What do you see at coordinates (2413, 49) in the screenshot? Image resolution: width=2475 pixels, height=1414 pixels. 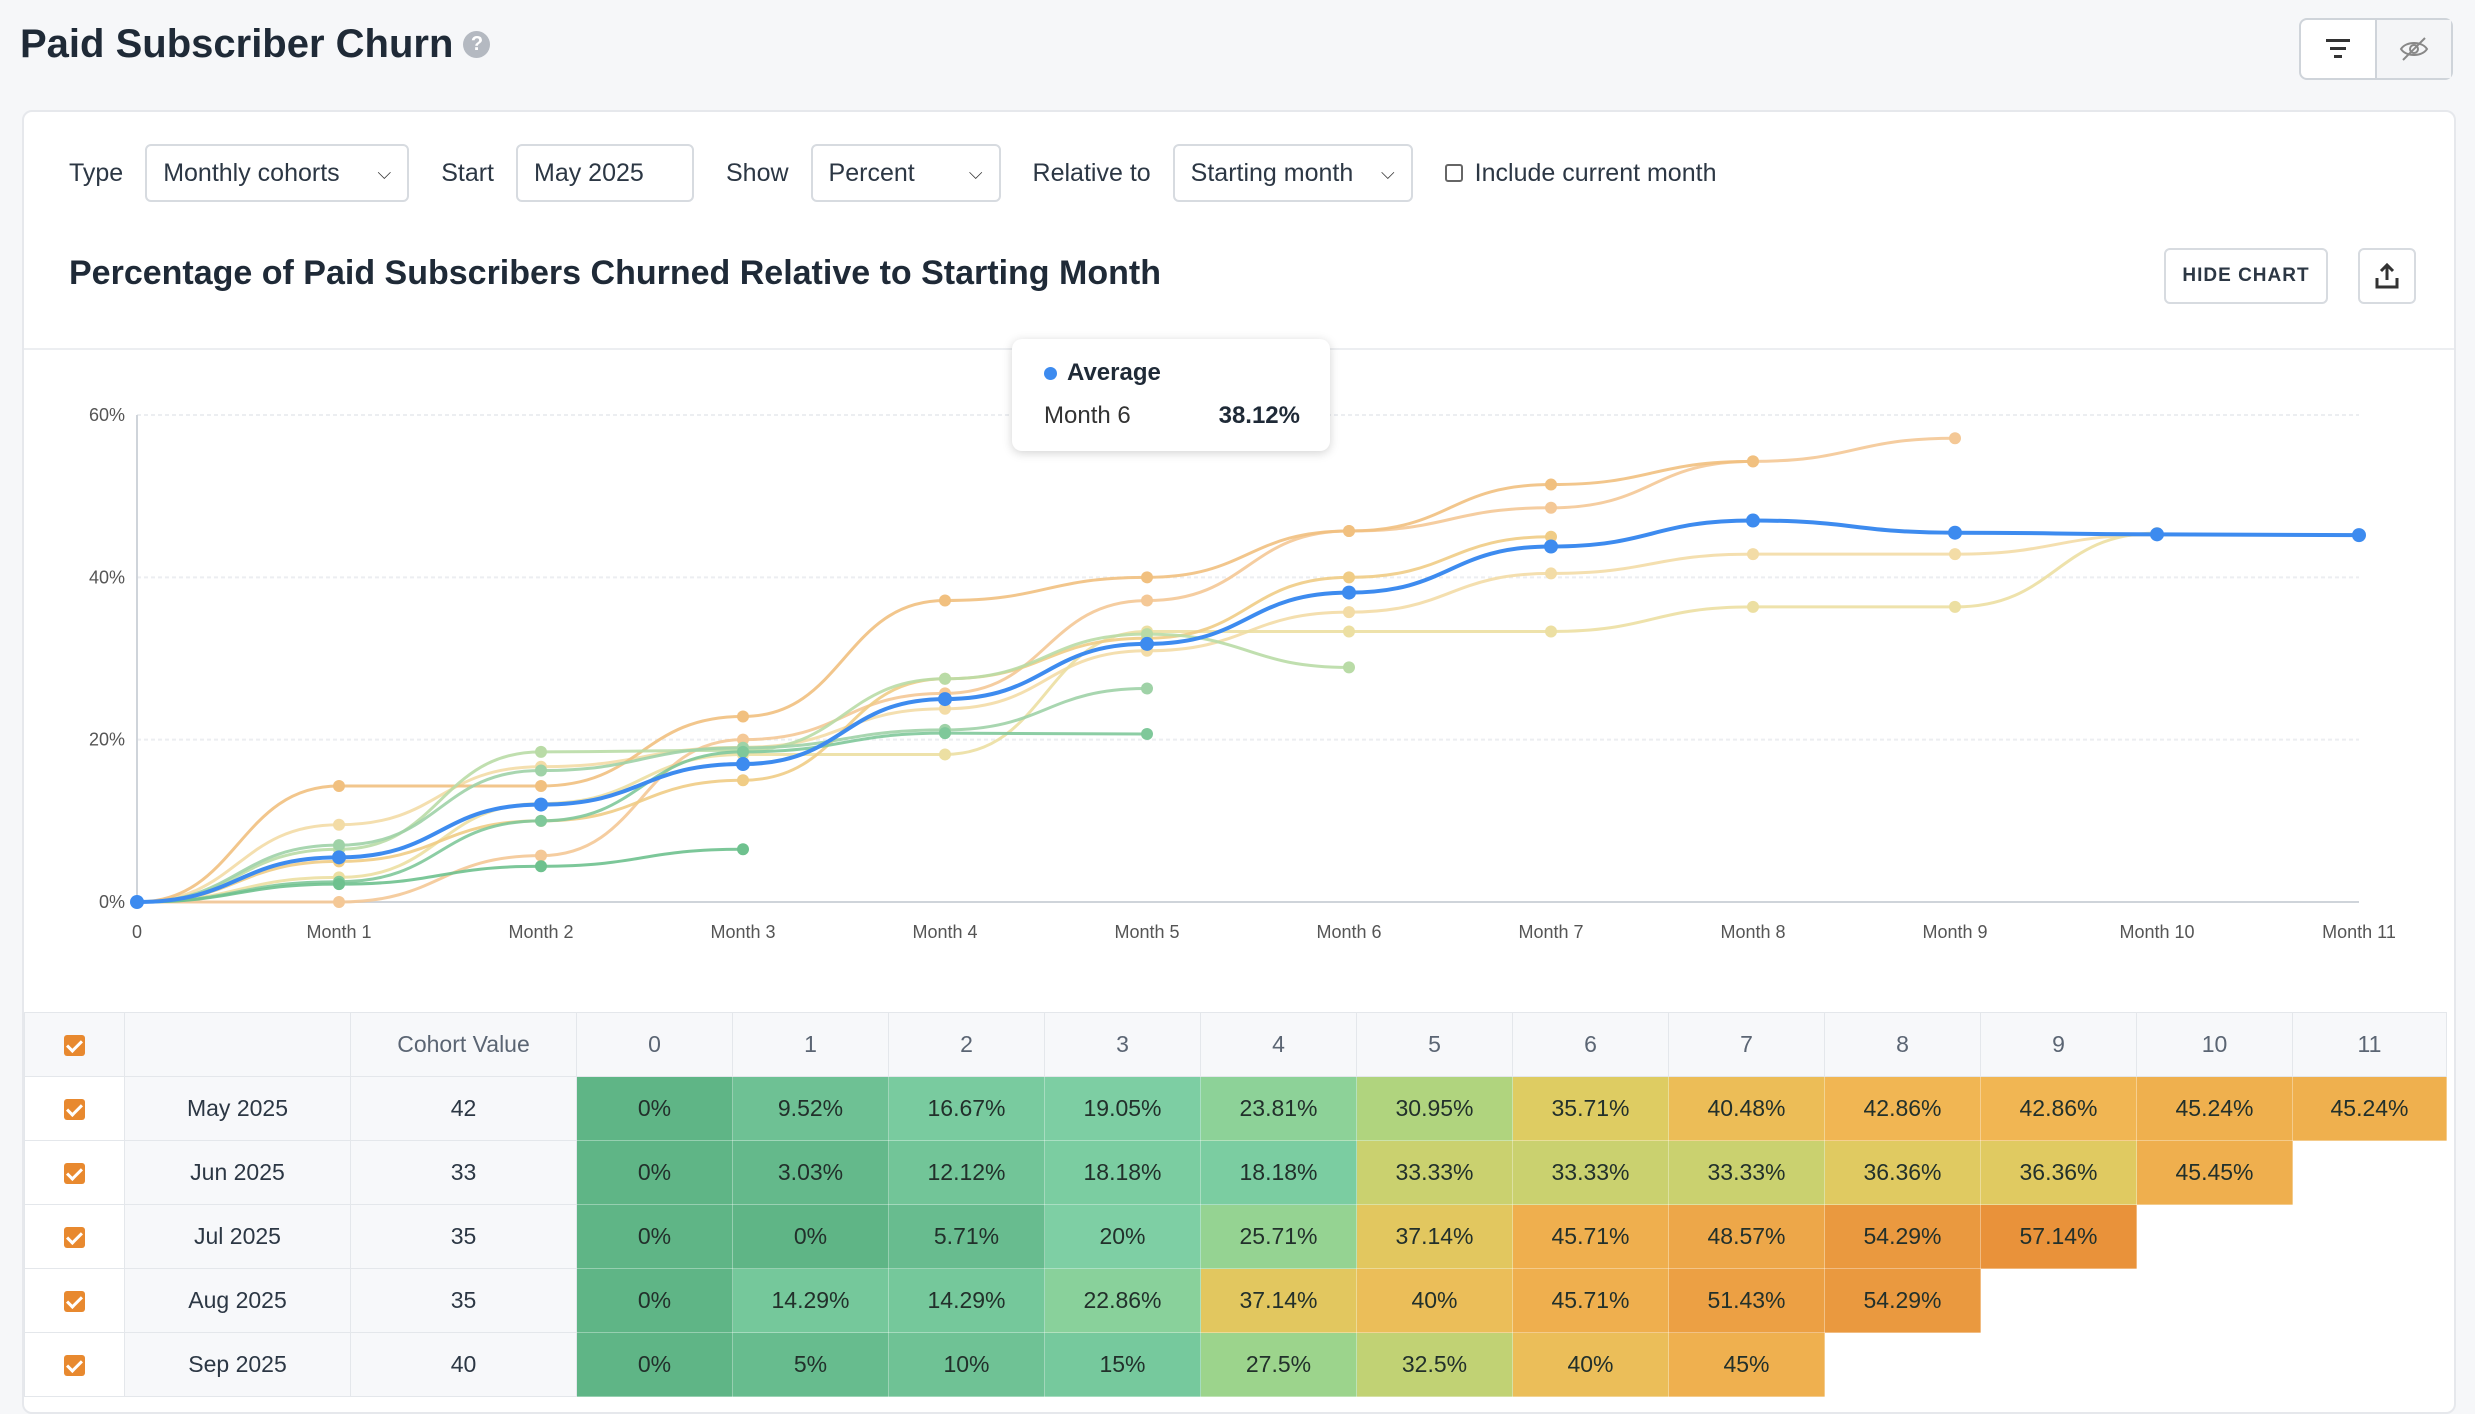 I see `hide-button` at bounding box center [2413, 49].